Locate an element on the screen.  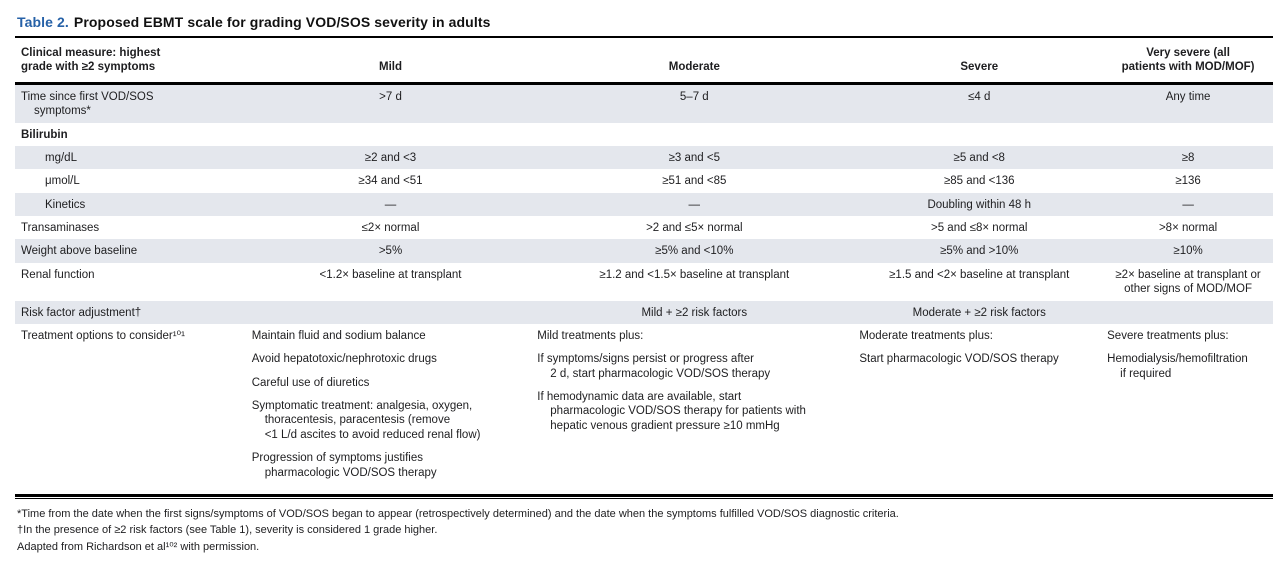
cell-severe: Doubling within 48 h is located at coordinates (979, 204).